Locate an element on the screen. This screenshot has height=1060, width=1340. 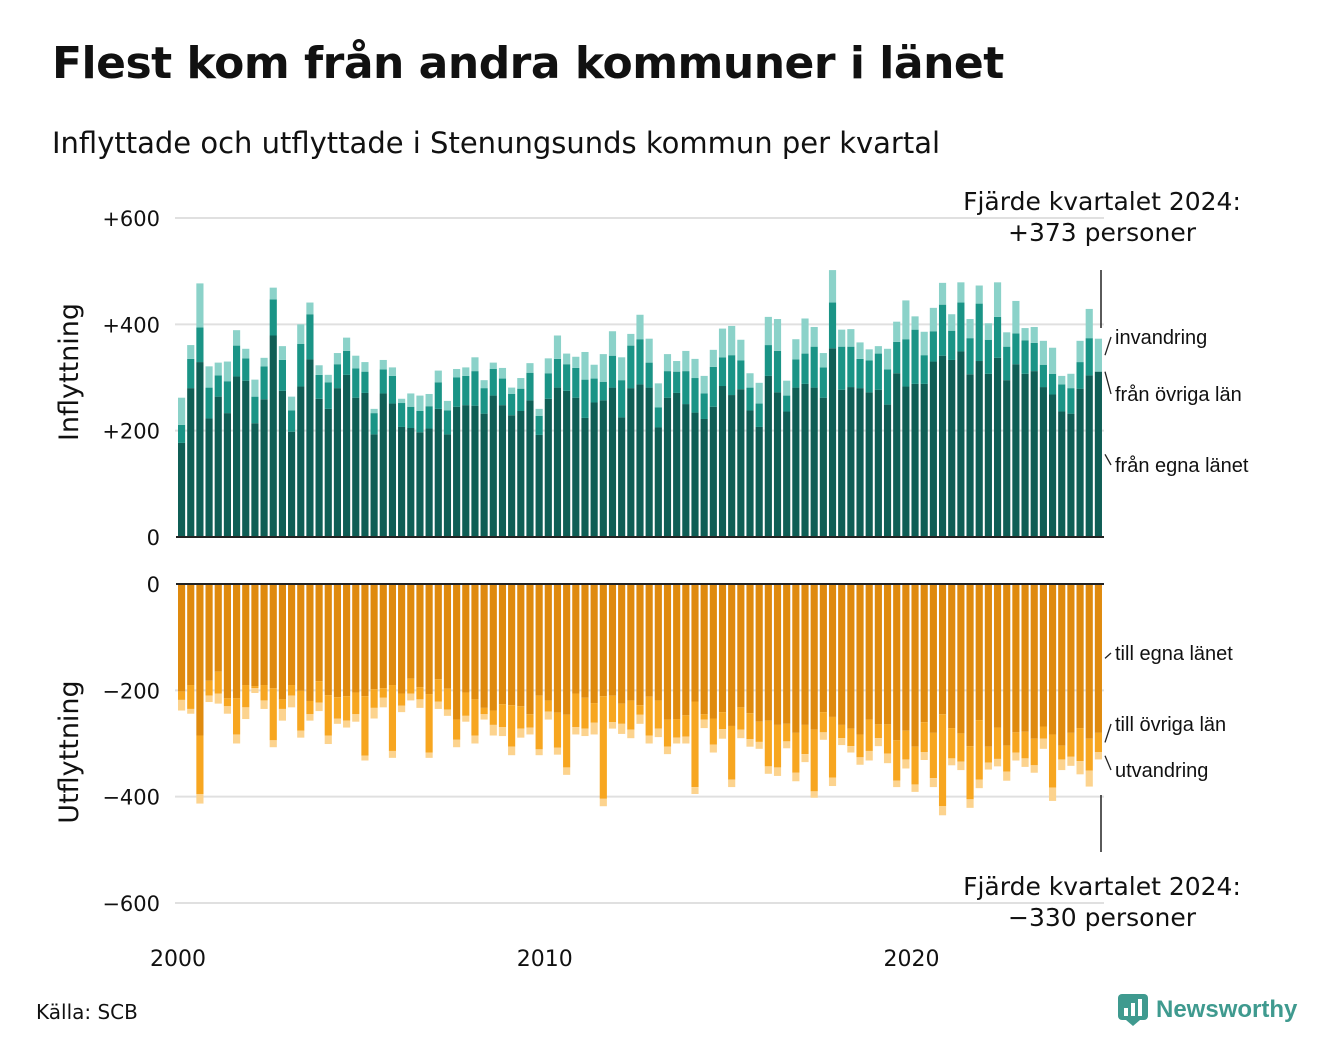
callout-leader is located at coordinates (1108, 346).